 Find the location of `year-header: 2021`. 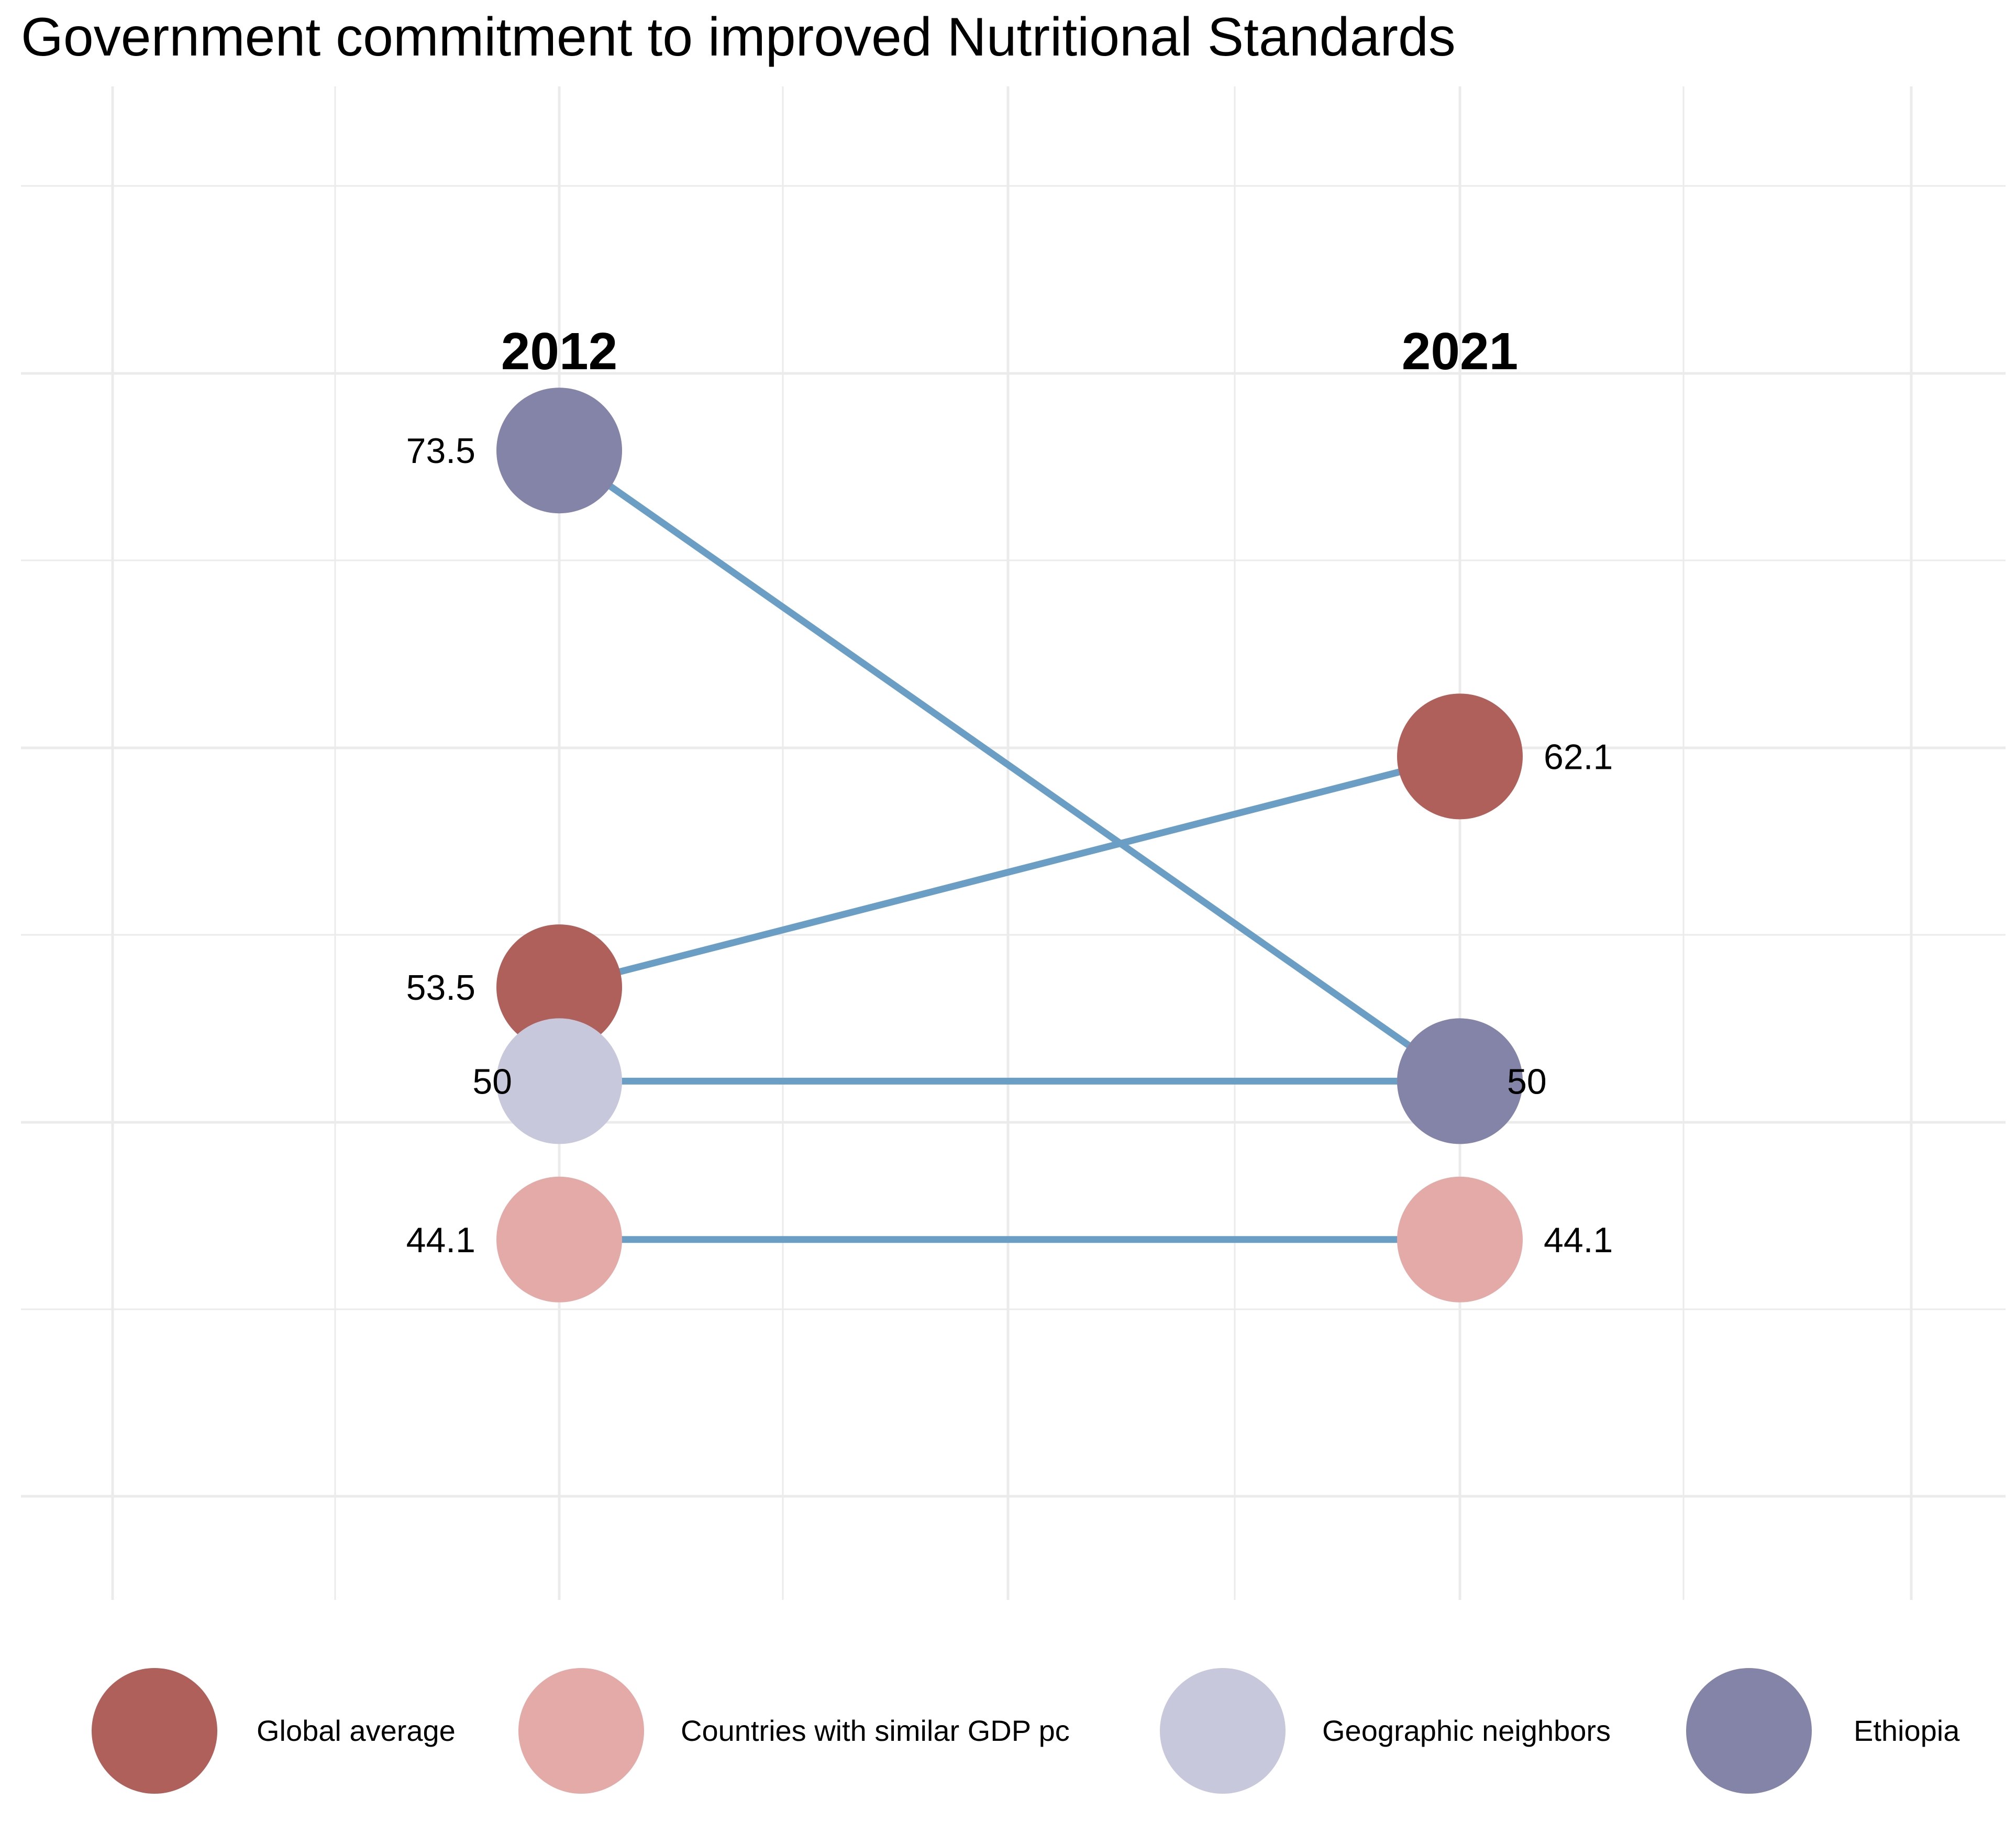

year-header: 2021 is located at coordinates (1460, 351).